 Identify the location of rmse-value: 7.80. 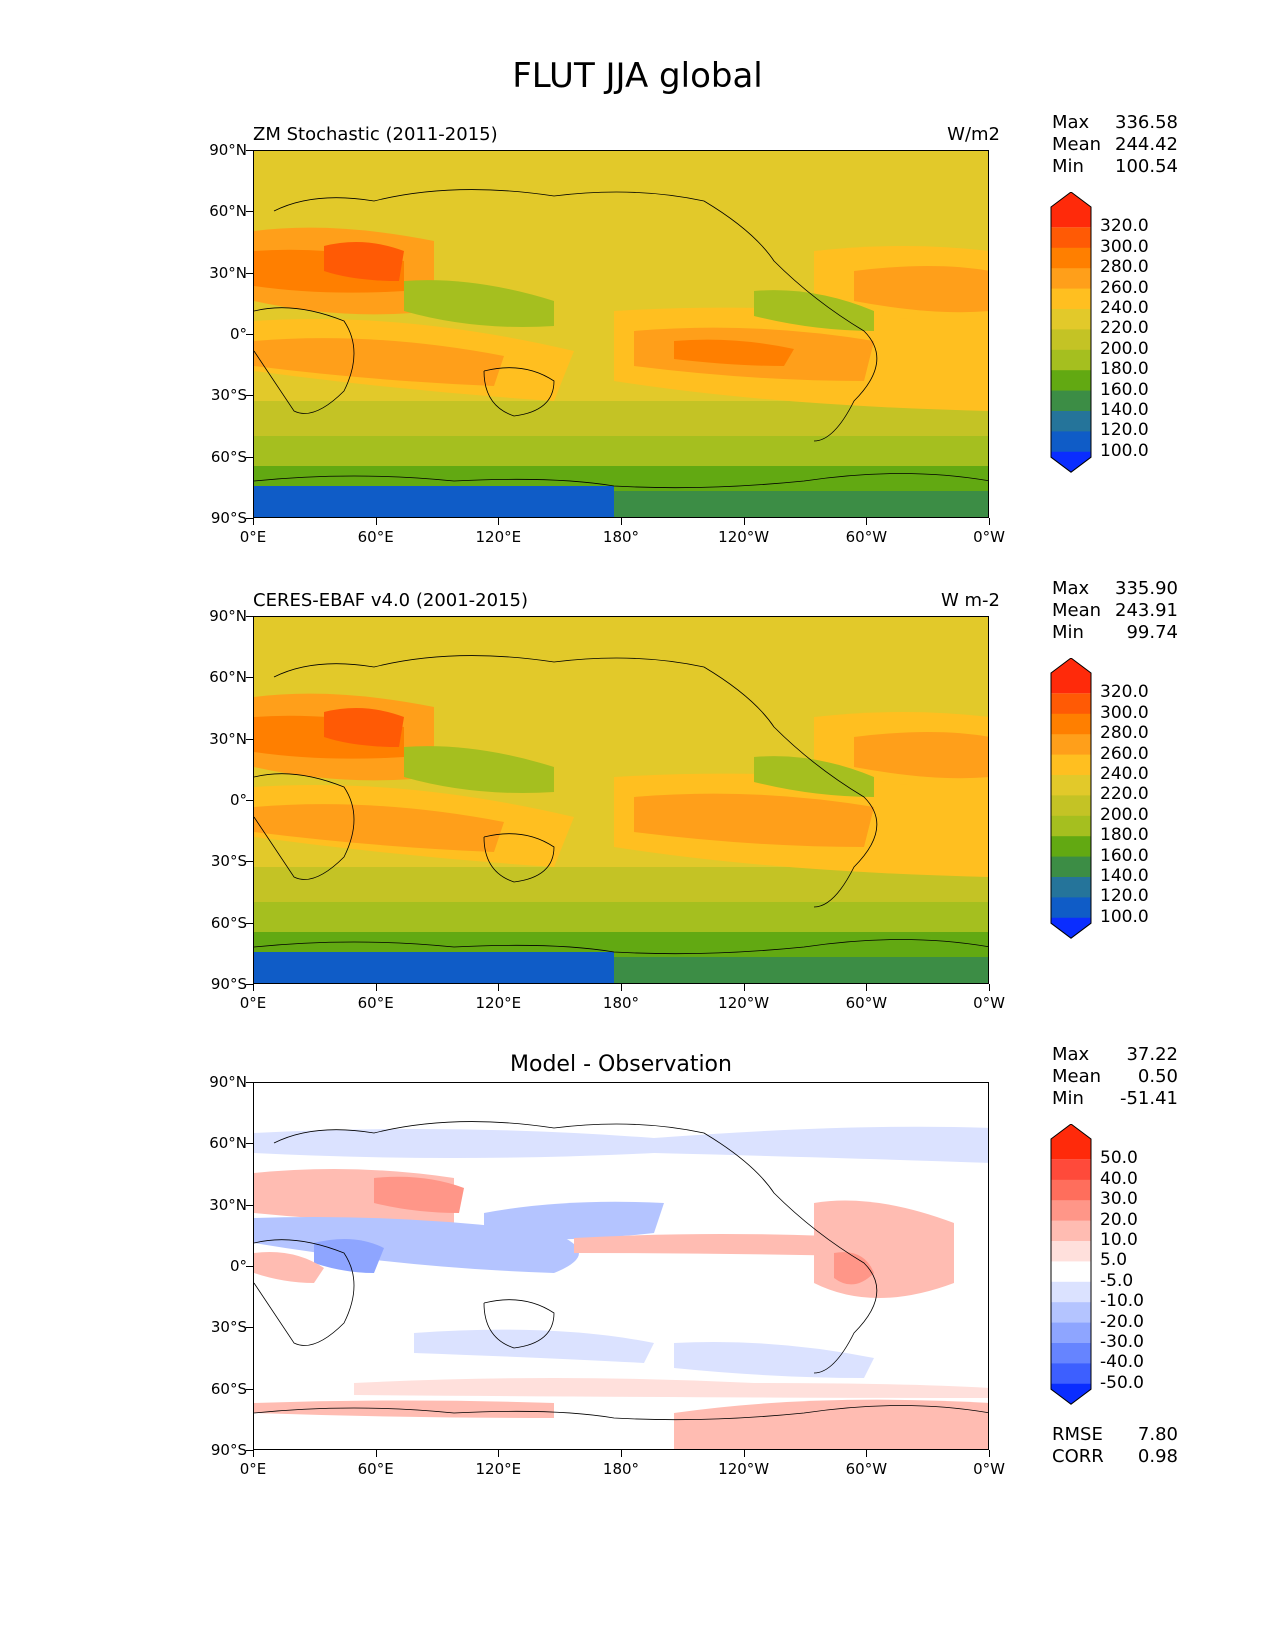
(1157, 1434).